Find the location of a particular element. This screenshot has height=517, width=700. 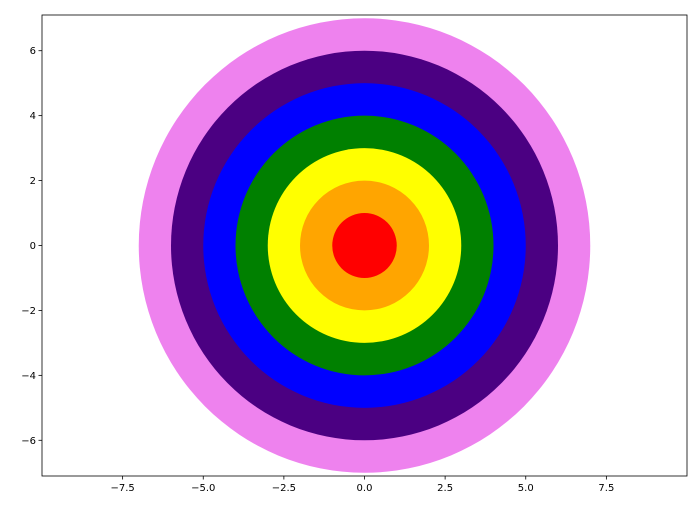

y-axis: −6 −4 −2 0 2 4 6 is located at coordinates (31, 246).